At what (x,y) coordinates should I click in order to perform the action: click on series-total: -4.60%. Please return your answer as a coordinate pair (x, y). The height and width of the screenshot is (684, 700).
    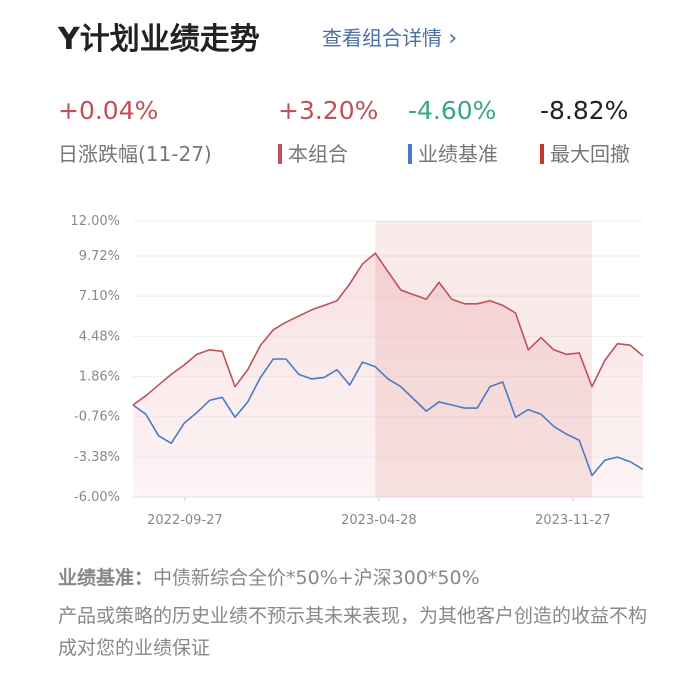
    Looking at the image, I should click on (452, 110).